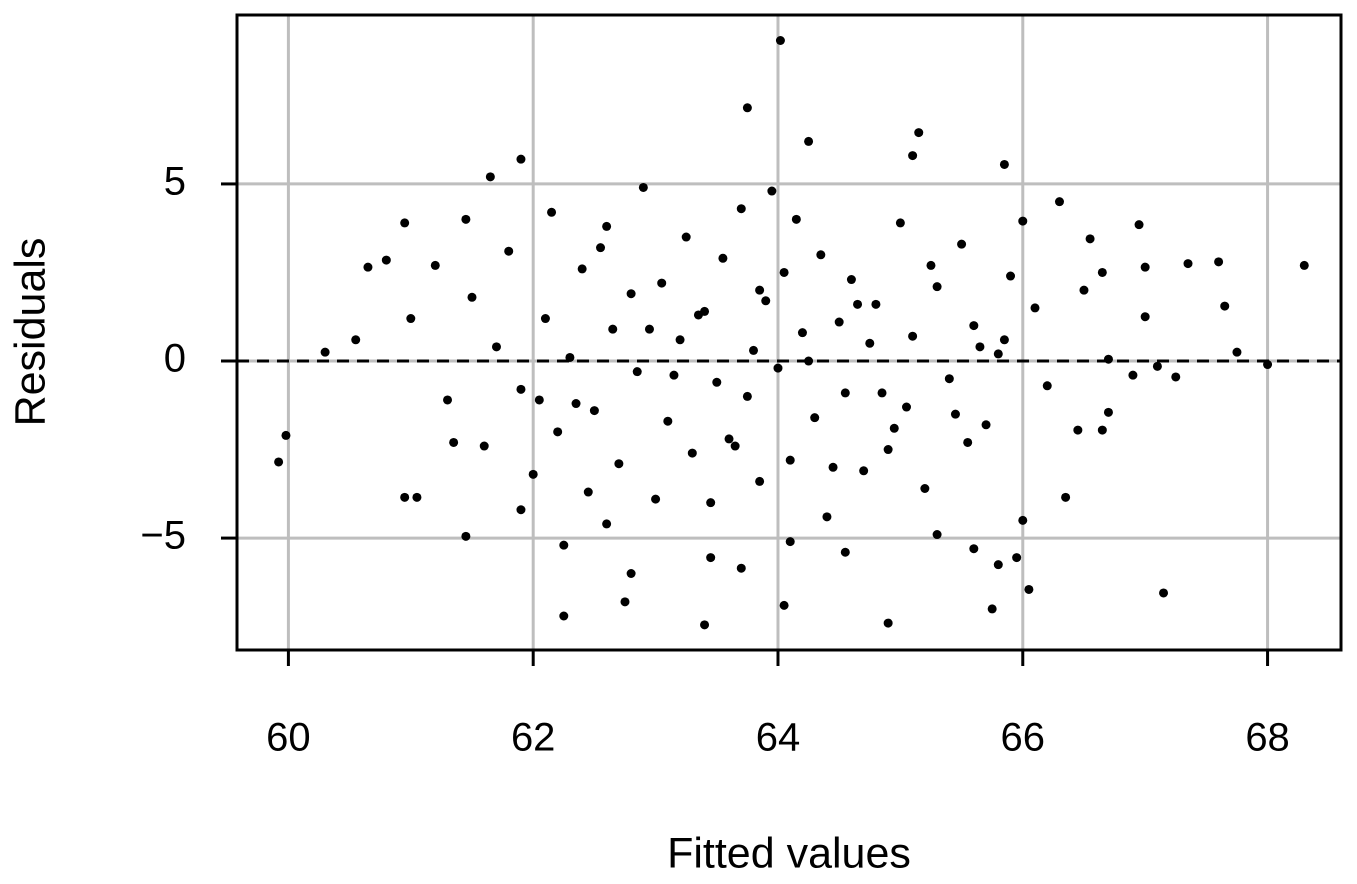 The height and width of the screenshot is (884, 1357). I want to click on y-axis-title: Residuals, so click(30, 332).